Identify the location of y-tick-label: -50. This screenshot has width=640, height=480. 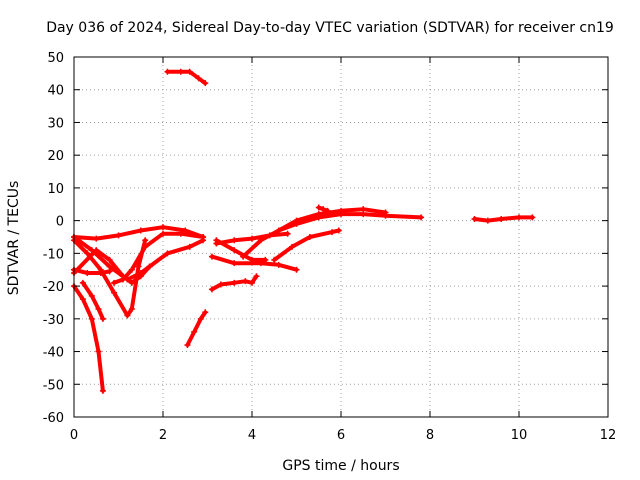
(53, 385).